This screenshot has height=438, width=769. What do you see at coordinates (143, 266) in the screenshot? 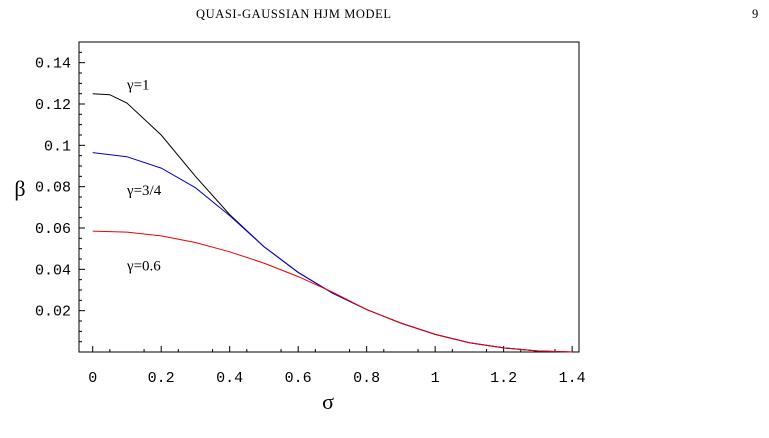
I see `curve-annotation: γ=0.6` at bounding box center [143, 266].